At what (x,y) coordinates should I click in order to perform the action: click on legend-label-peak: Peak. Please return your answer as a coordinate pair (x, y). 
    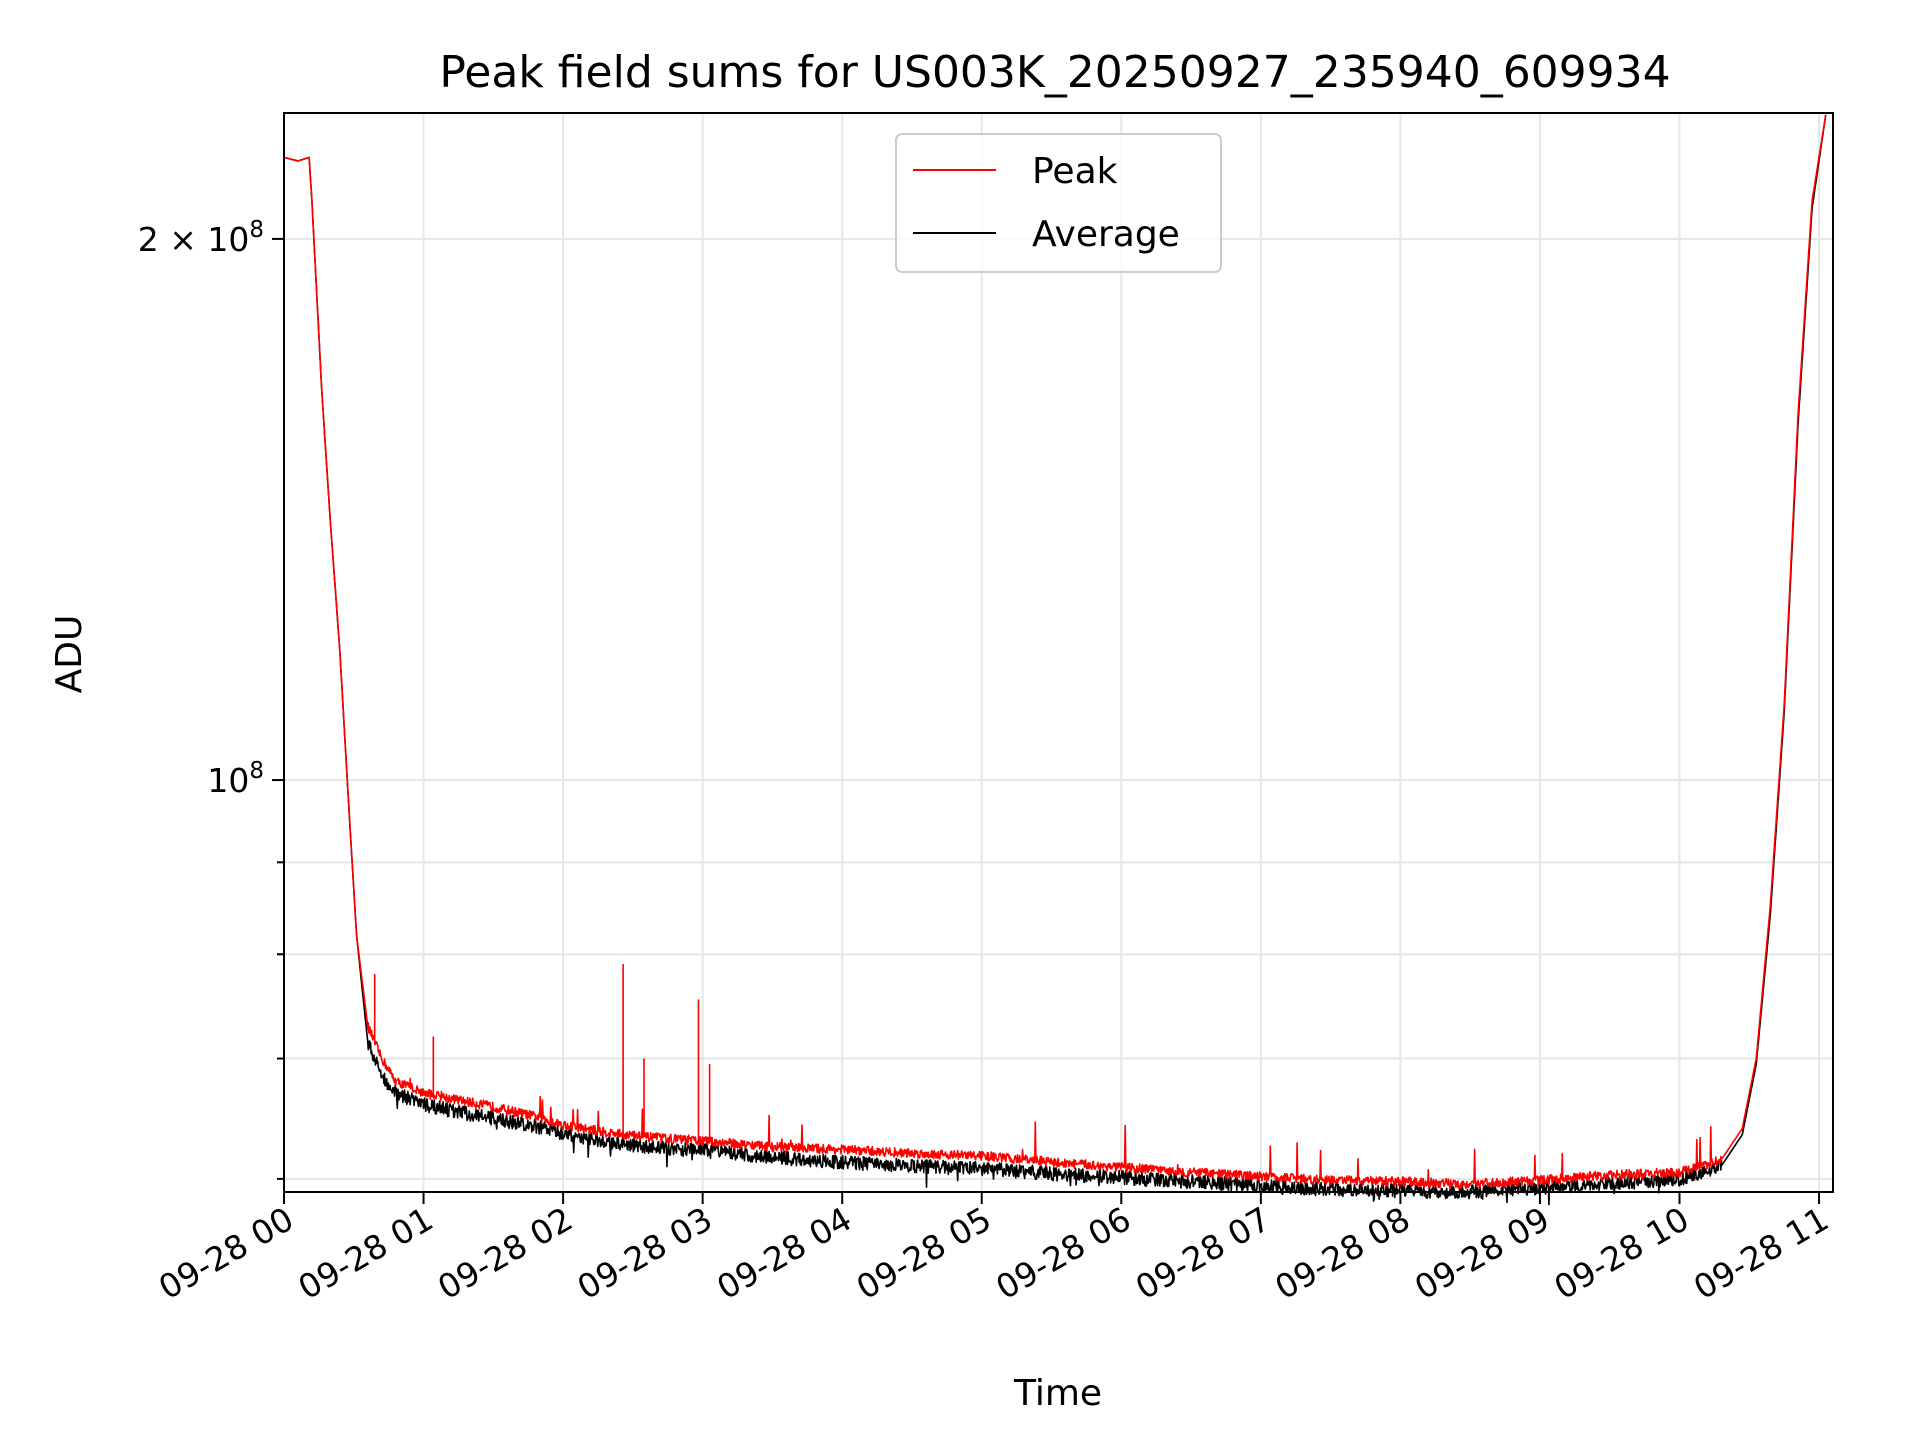
    Looking at the image, I should click on (1075, 171).